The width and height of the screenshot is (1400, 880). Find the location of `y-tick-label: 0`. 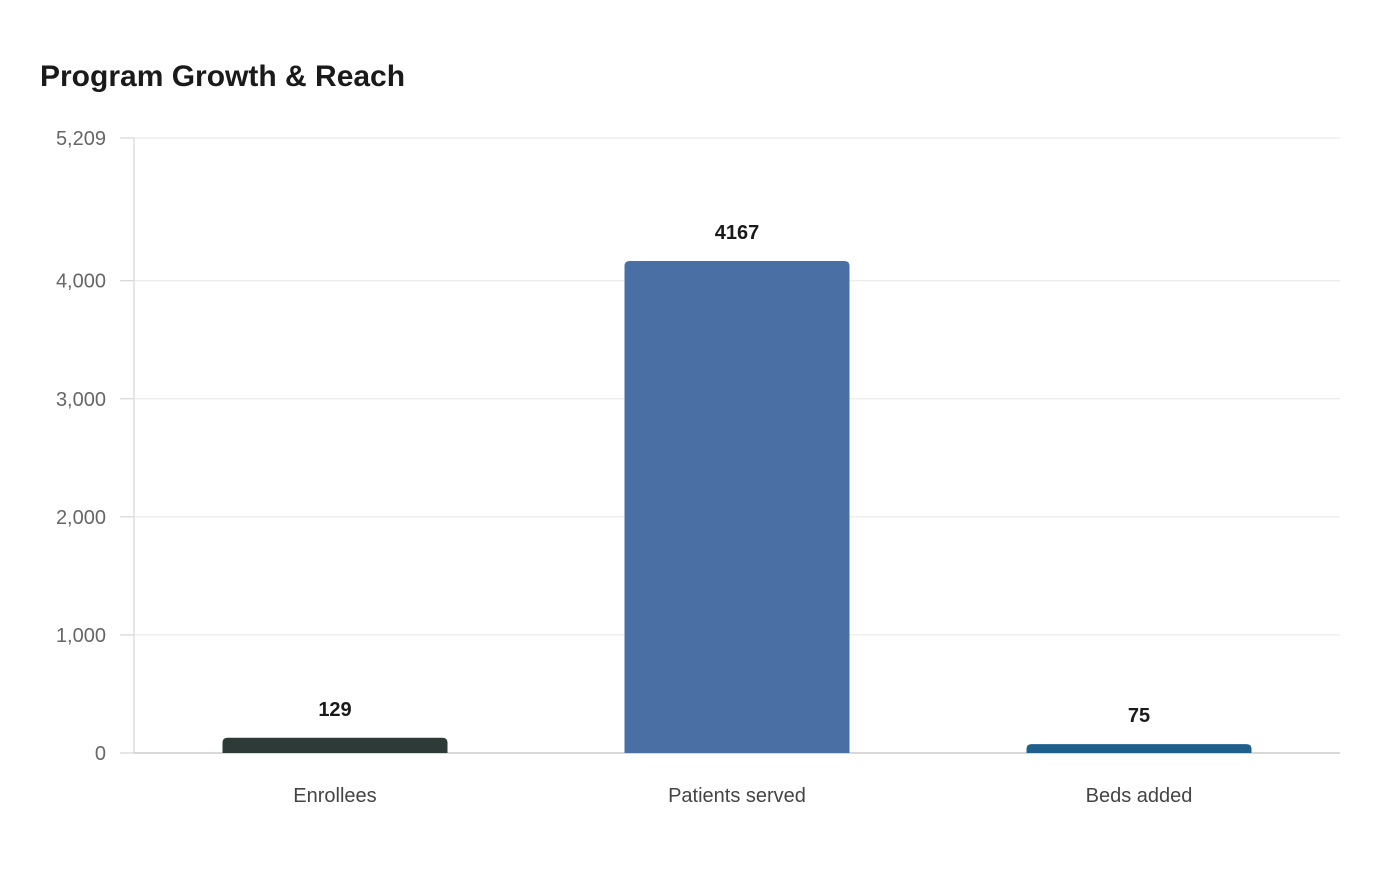

y-tick-label: 0 is located at coordinates (100, 754).